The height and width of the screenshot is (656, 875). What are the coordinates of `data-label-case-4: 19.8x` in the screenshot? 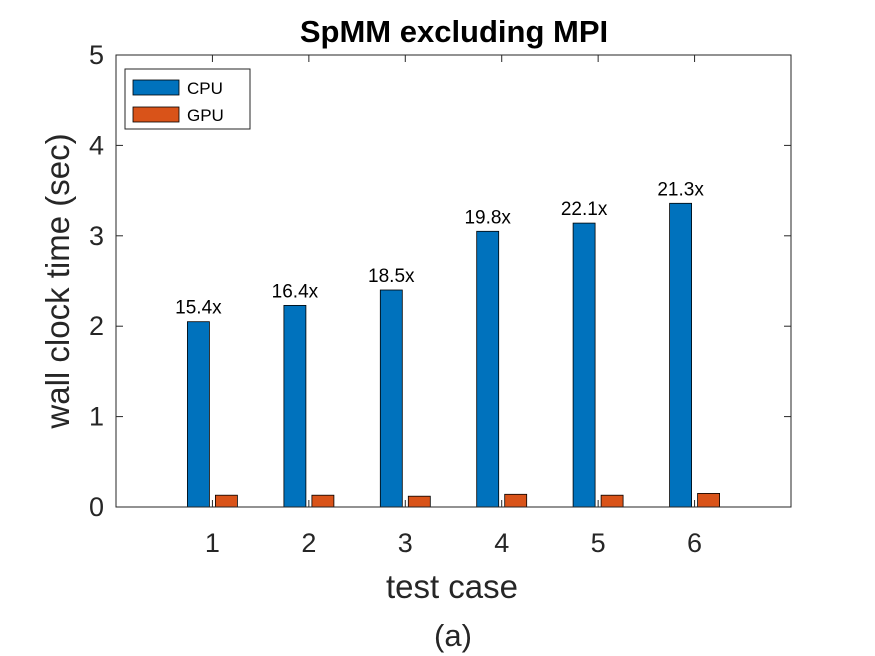 It's located at (487, 217).